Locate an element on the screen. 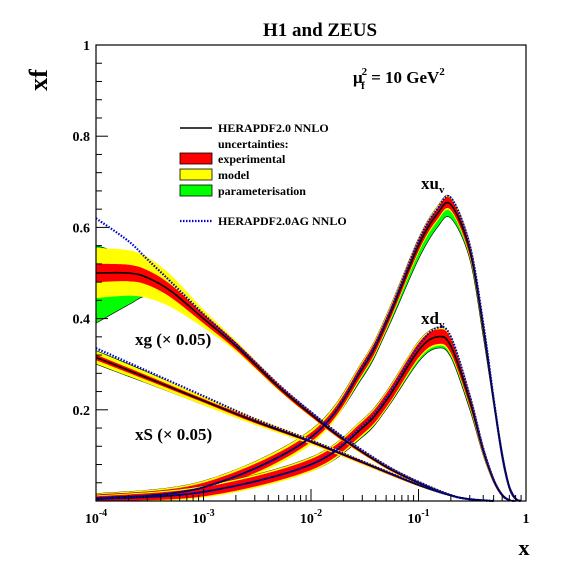  x-tick-label: 10⁻² is located at coordinates (311, 517).